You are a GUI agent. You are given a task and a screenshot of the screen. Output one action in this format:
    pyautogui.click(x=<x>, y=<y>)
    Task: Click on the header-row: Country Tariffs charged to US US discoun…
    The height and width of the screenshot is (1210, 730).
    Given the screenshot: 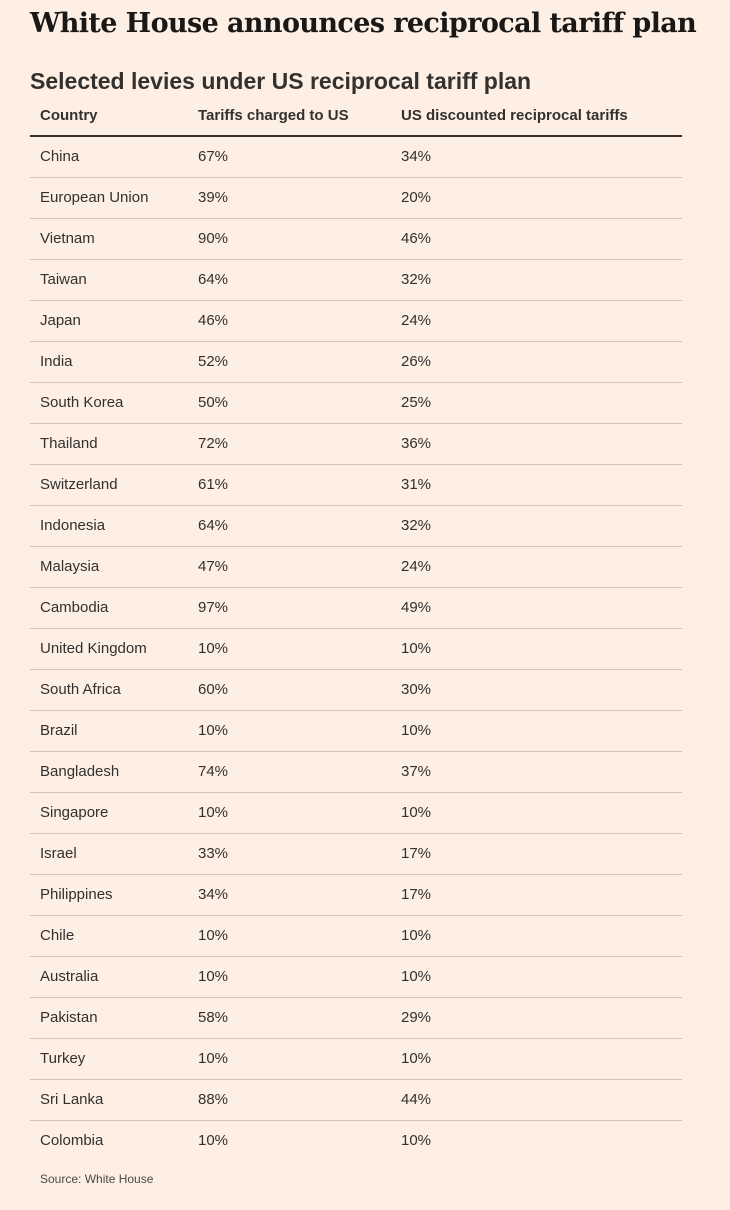 What is the action you would take?
    pyautogui.click(x=356, y=116)
    